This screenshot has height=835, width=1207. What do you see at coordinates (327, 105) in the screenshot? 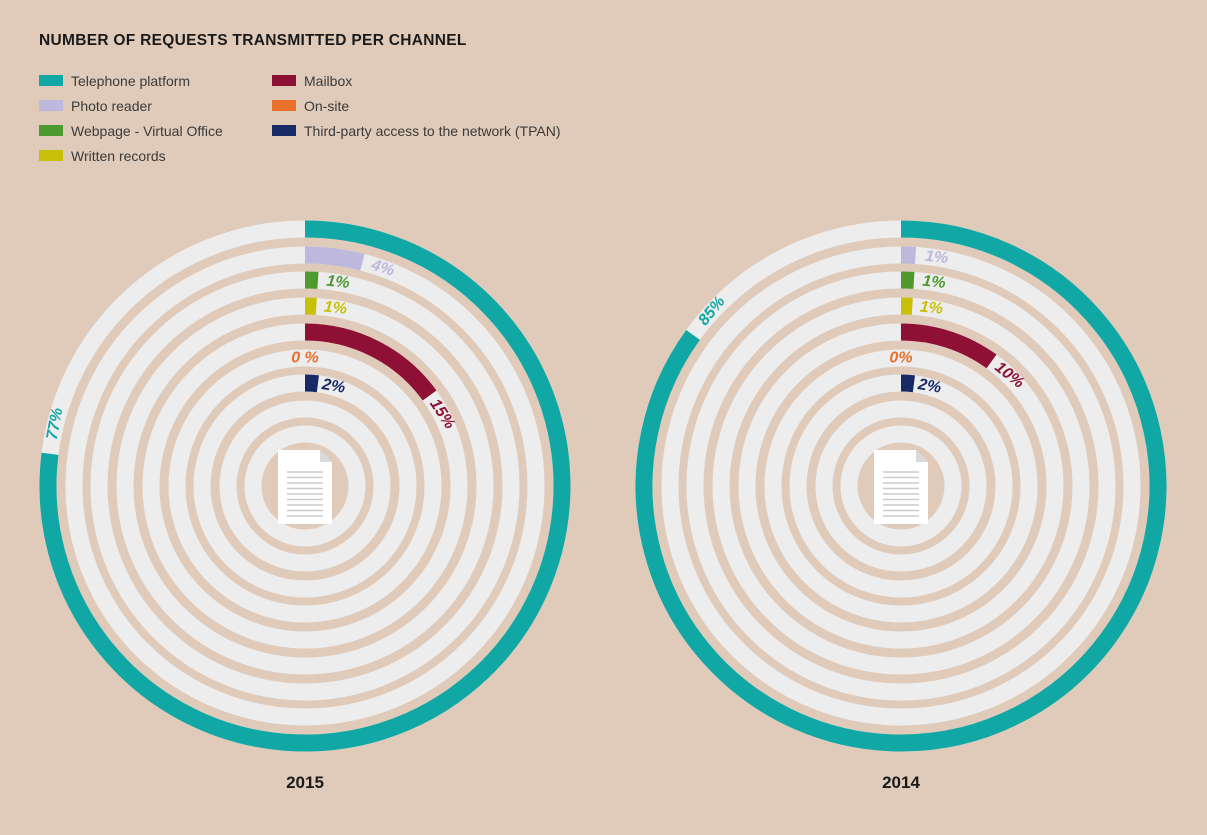
I see `legend-label: On-site` at bounding box center [327, 105].